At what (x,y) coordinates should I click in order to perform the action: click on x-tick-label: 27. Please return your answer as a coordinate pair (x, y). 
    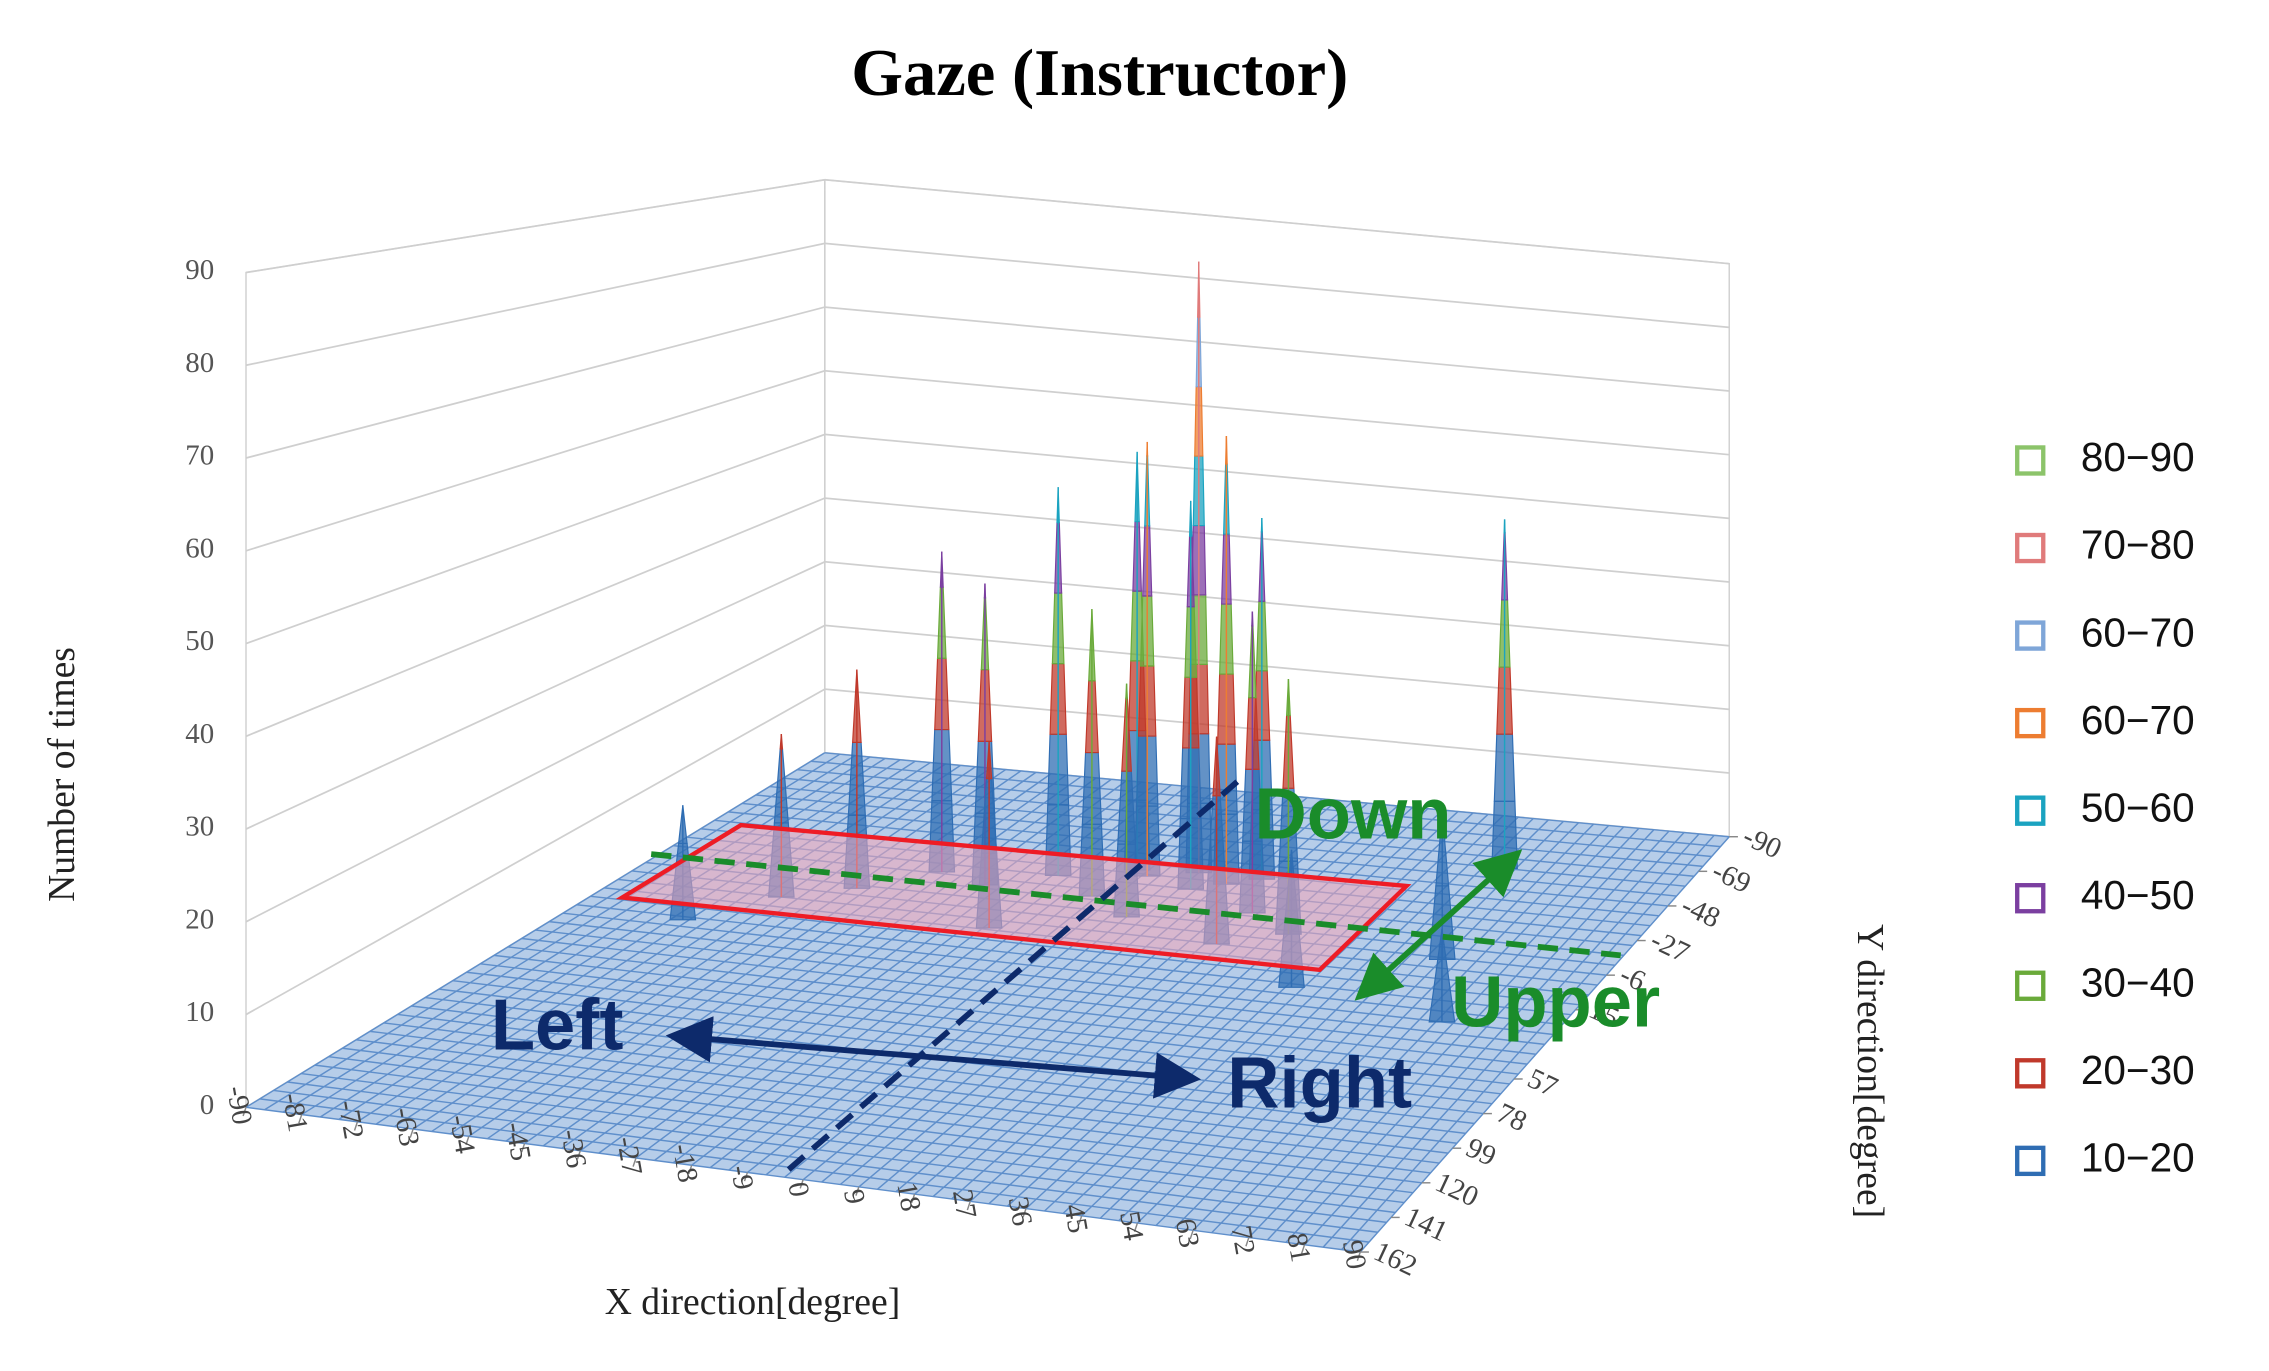
    Looking at the image, I should click on (964, 1204).